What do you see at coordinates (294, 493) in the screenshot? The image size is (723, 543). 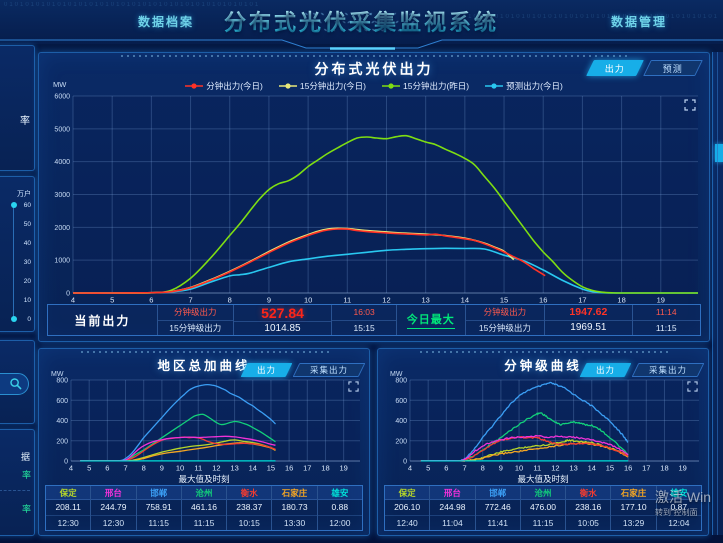 I see `city-name: 石家庄` at bounding box center [294, 493].